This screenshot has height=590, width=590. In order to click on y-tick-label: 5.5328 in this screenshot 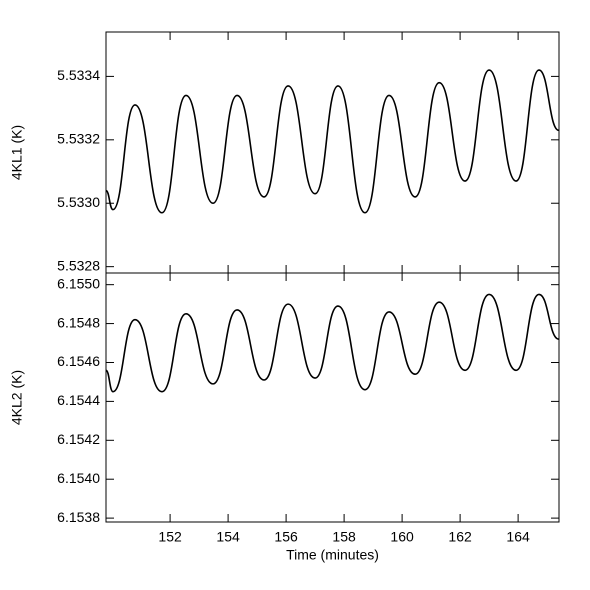, I will do `click(78, 265)`.